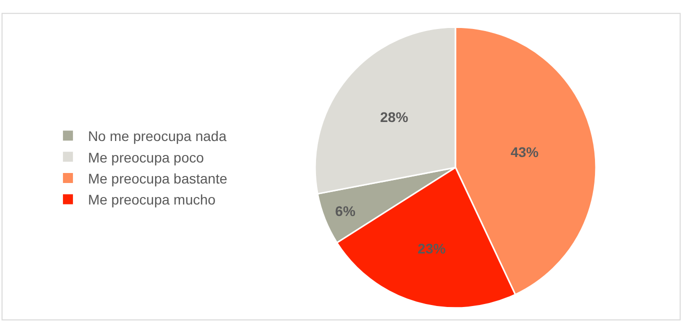  What do you see at coordinates (345, 211) in the screenshot?
I see `data-label: 6%` at bounding box center [345, 211].